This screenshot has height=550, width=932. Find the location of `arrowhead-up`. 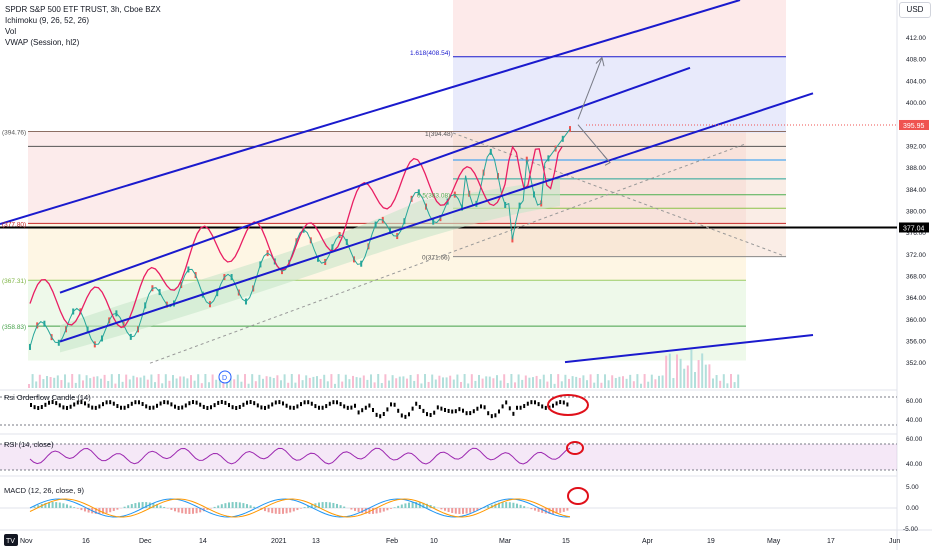

arrowhead-up is located at coordinates (600, 61).